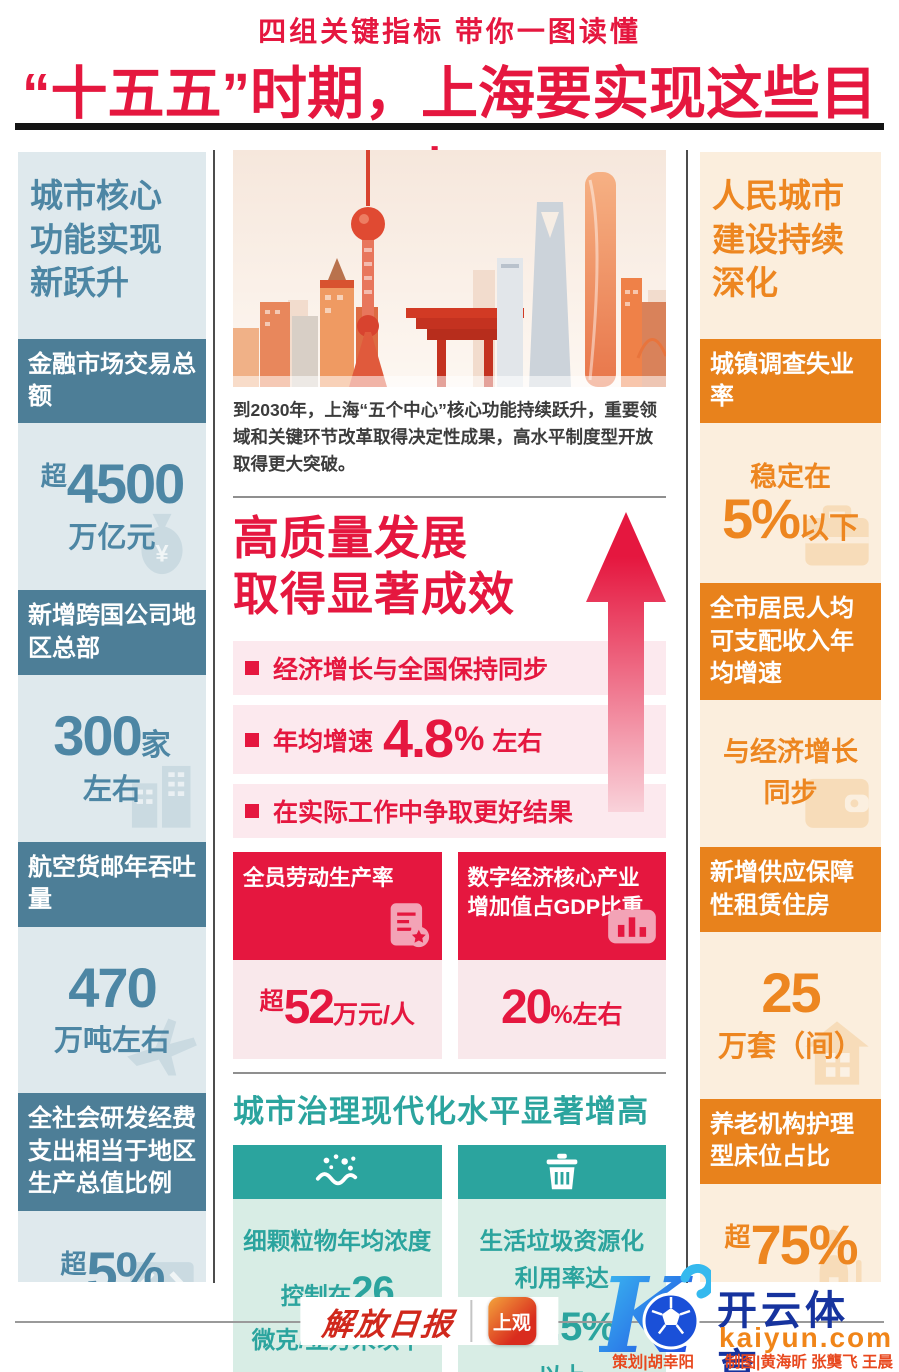  I want to click on labor-productivity-card: 全员劳动生产率 超52万元/人, so click(337, 956).